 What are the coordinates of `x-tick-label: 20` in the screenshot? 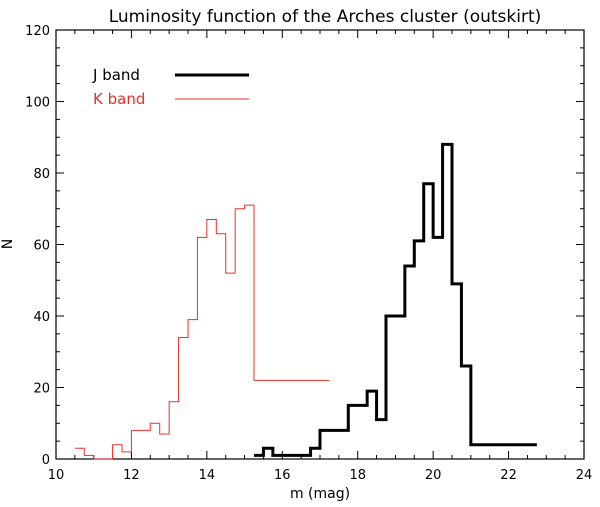 It's located at (433, 475).